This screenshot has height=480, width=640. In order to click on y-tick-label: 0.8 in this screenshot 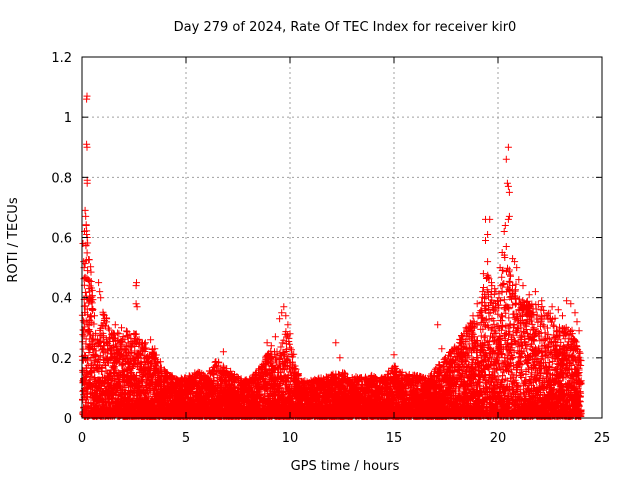, I will do `click(61, 178)`.